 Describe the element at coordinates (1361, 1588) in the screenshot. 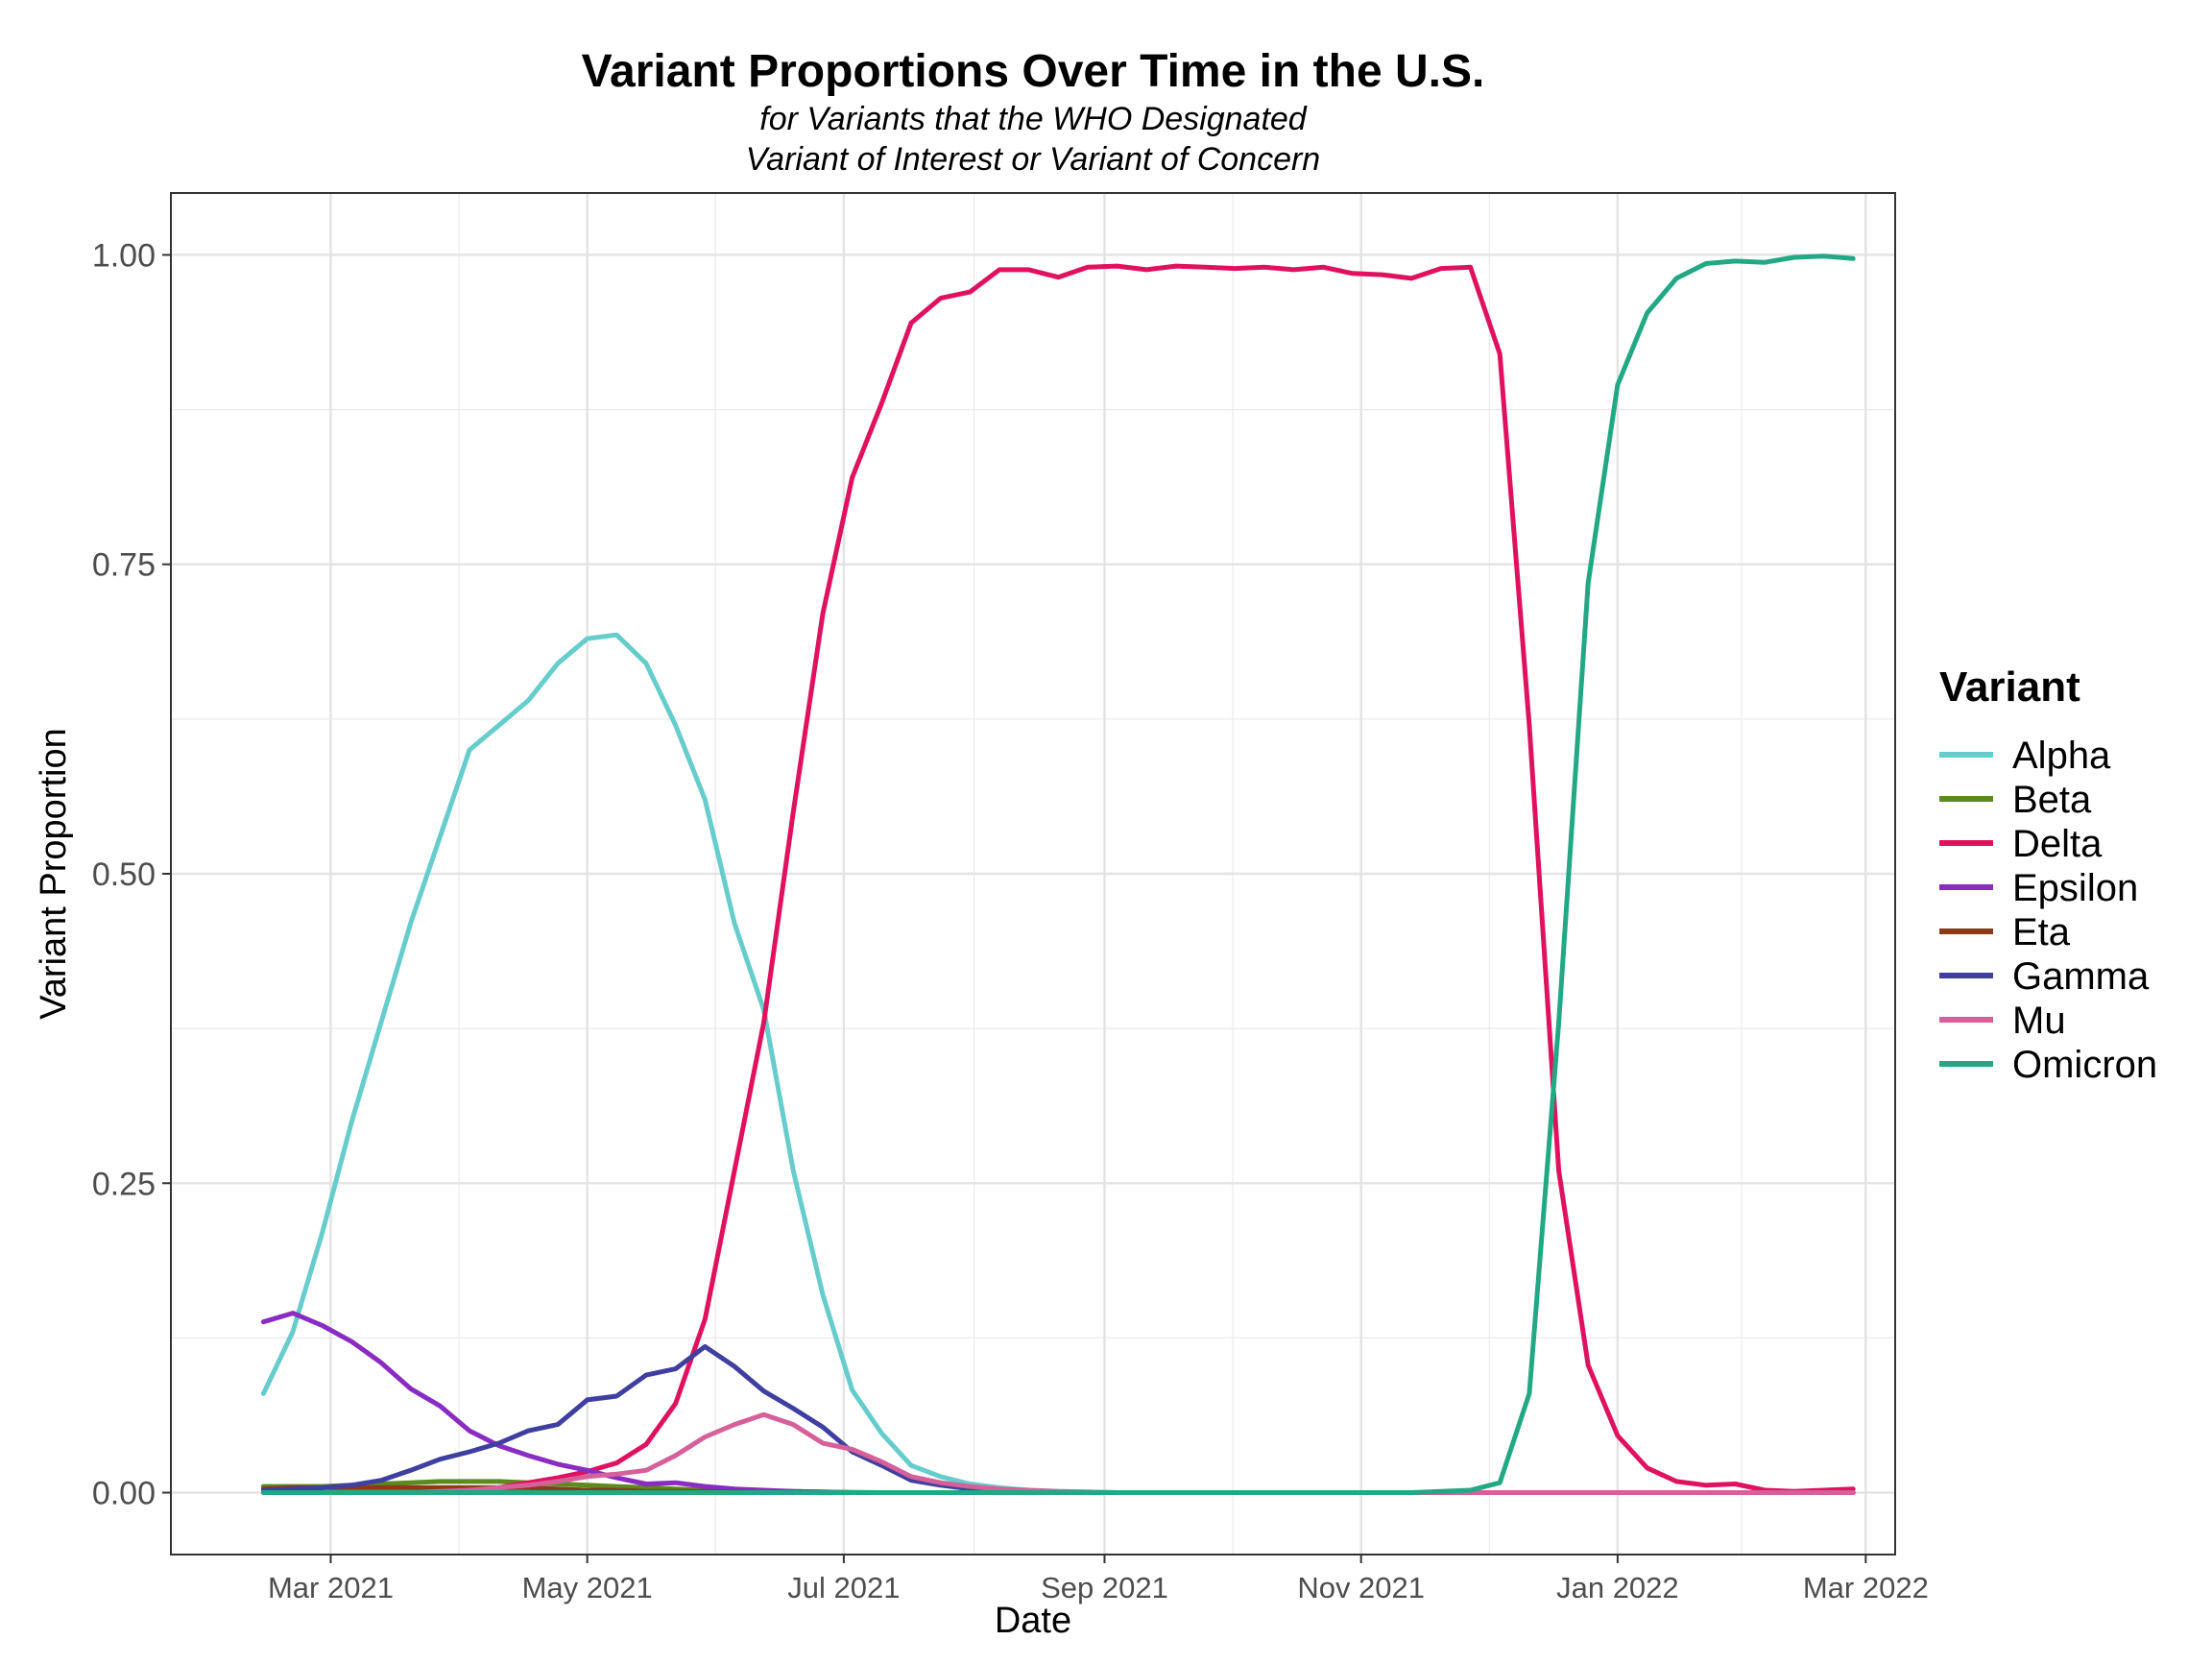

I see `x-tick-label: Nov 2021` at that location.